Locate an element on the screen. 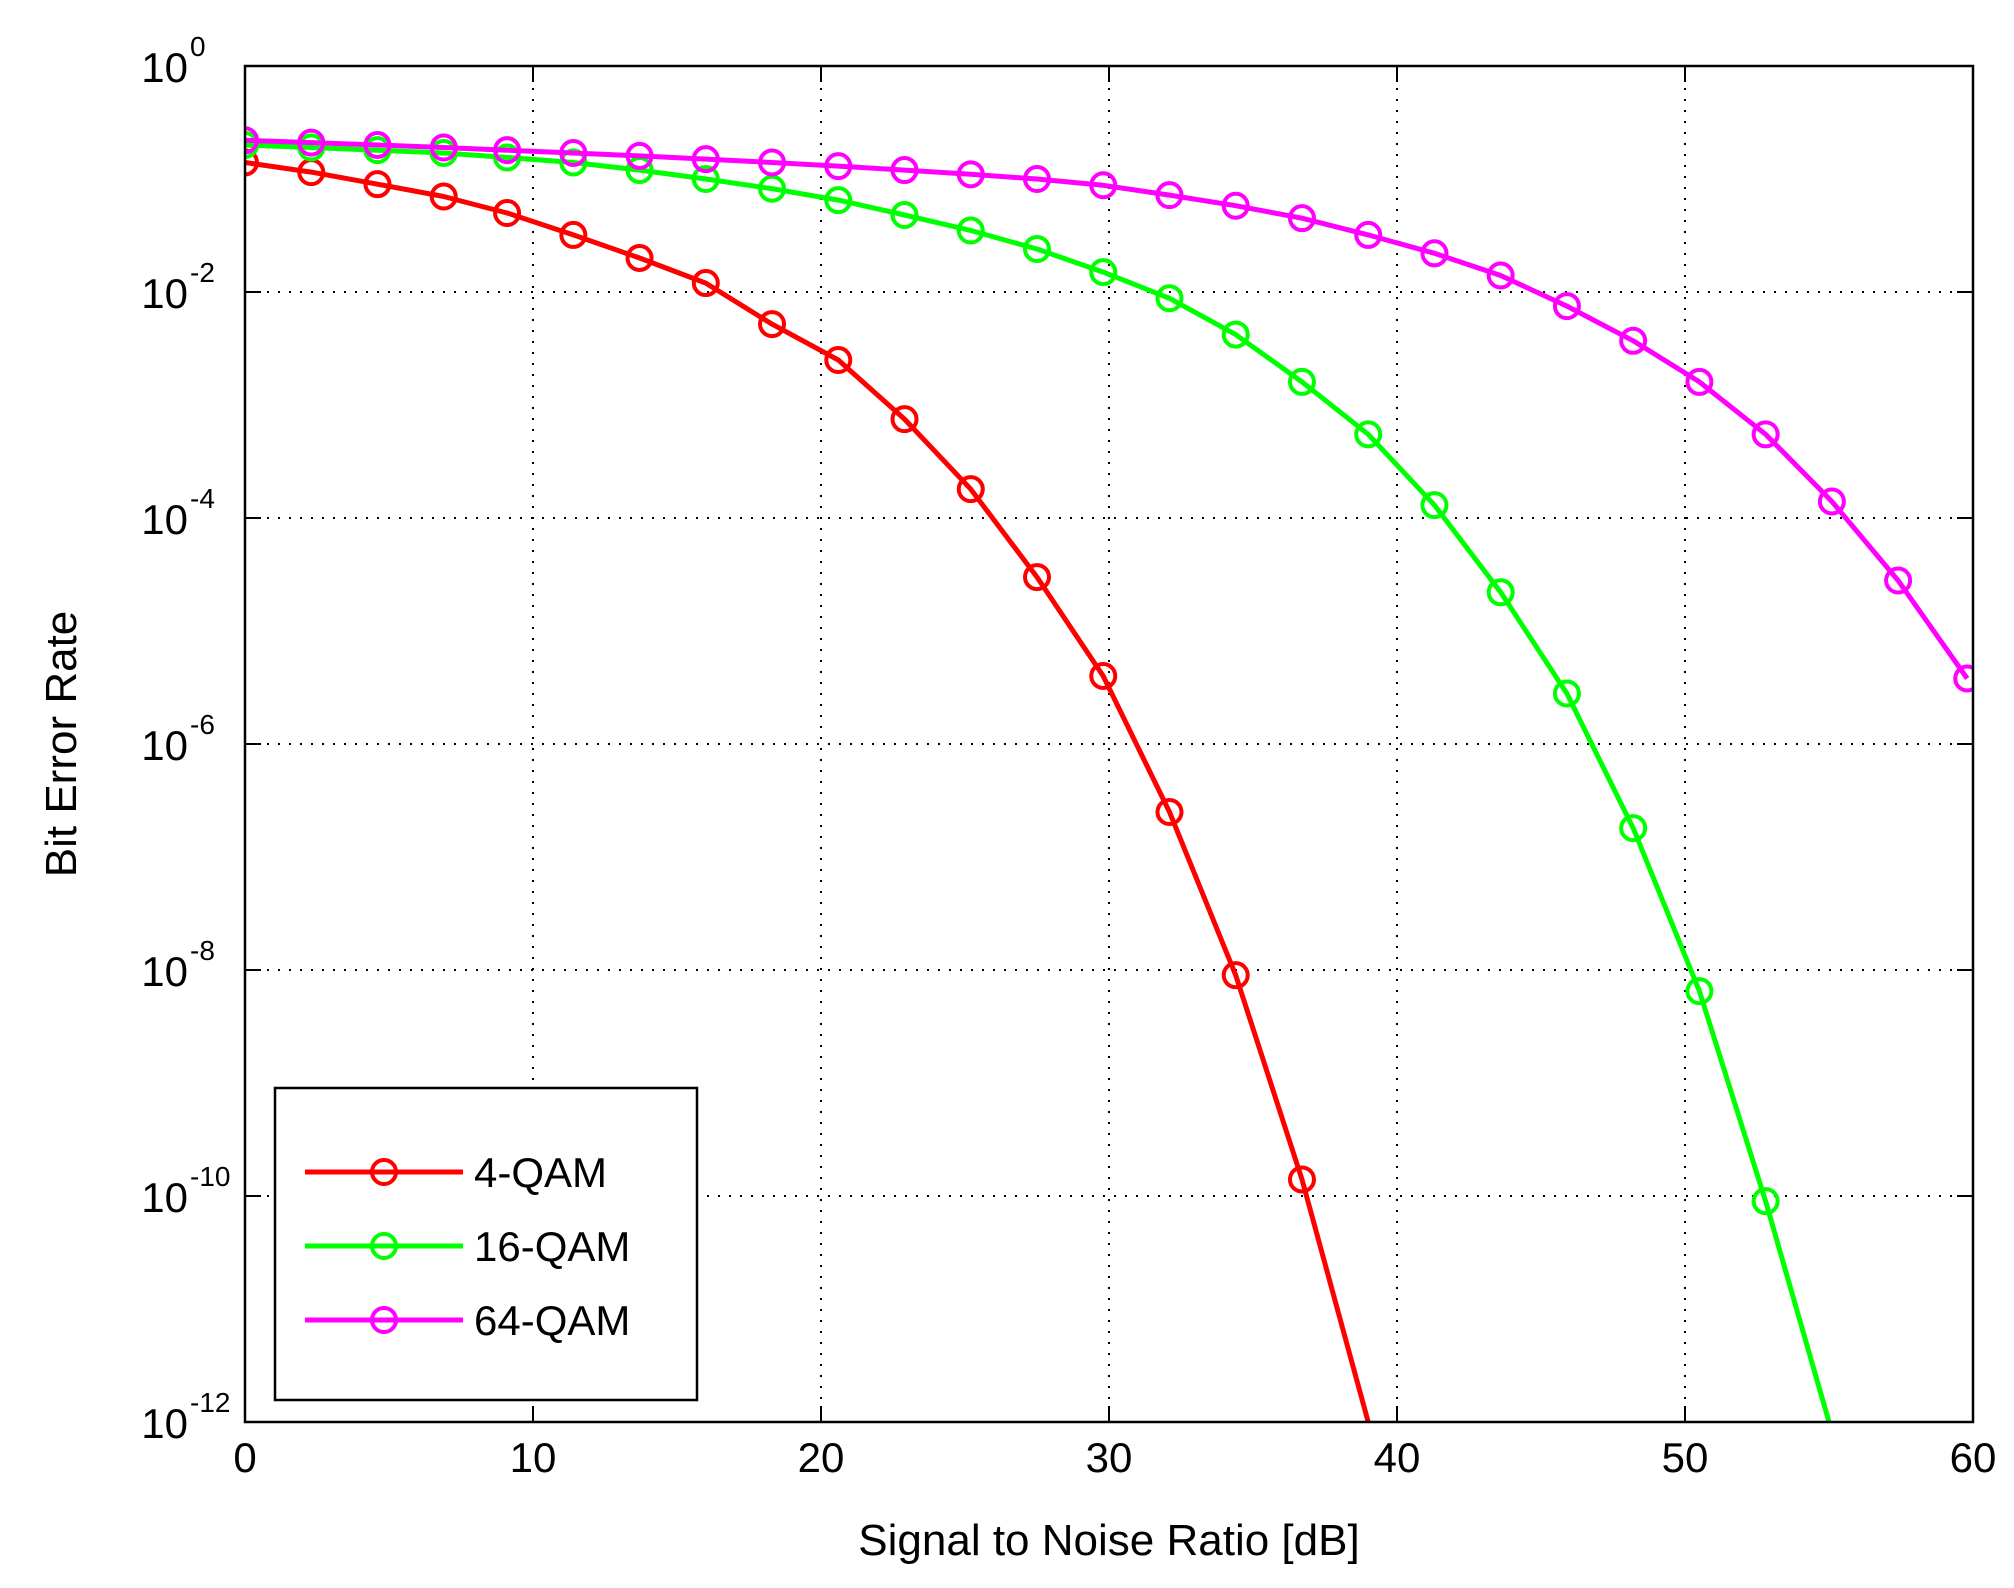 The height and width of the screenshot is (1588, 2014). legend-label-64-qam: 64-QAM is located at coordinates (552, 1320).